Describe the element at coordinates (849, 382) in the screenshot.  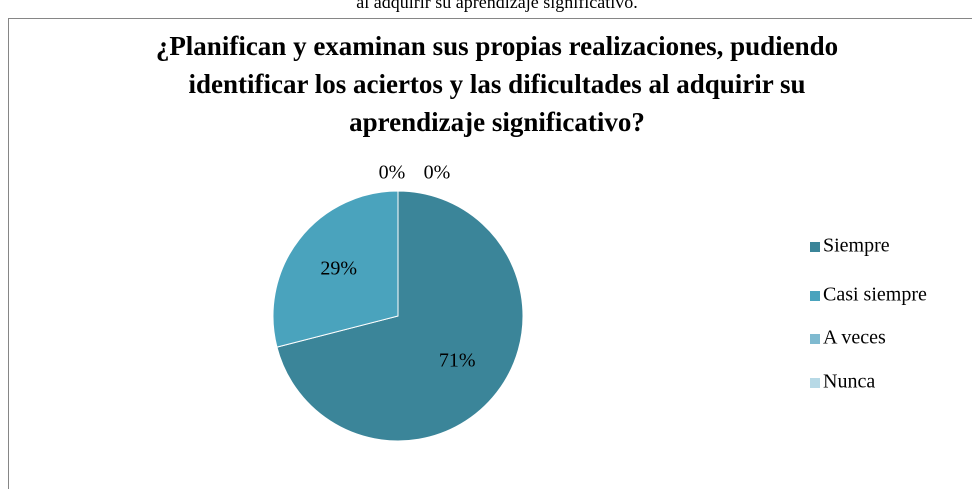
I see `legend-label: Nunca` at that location.